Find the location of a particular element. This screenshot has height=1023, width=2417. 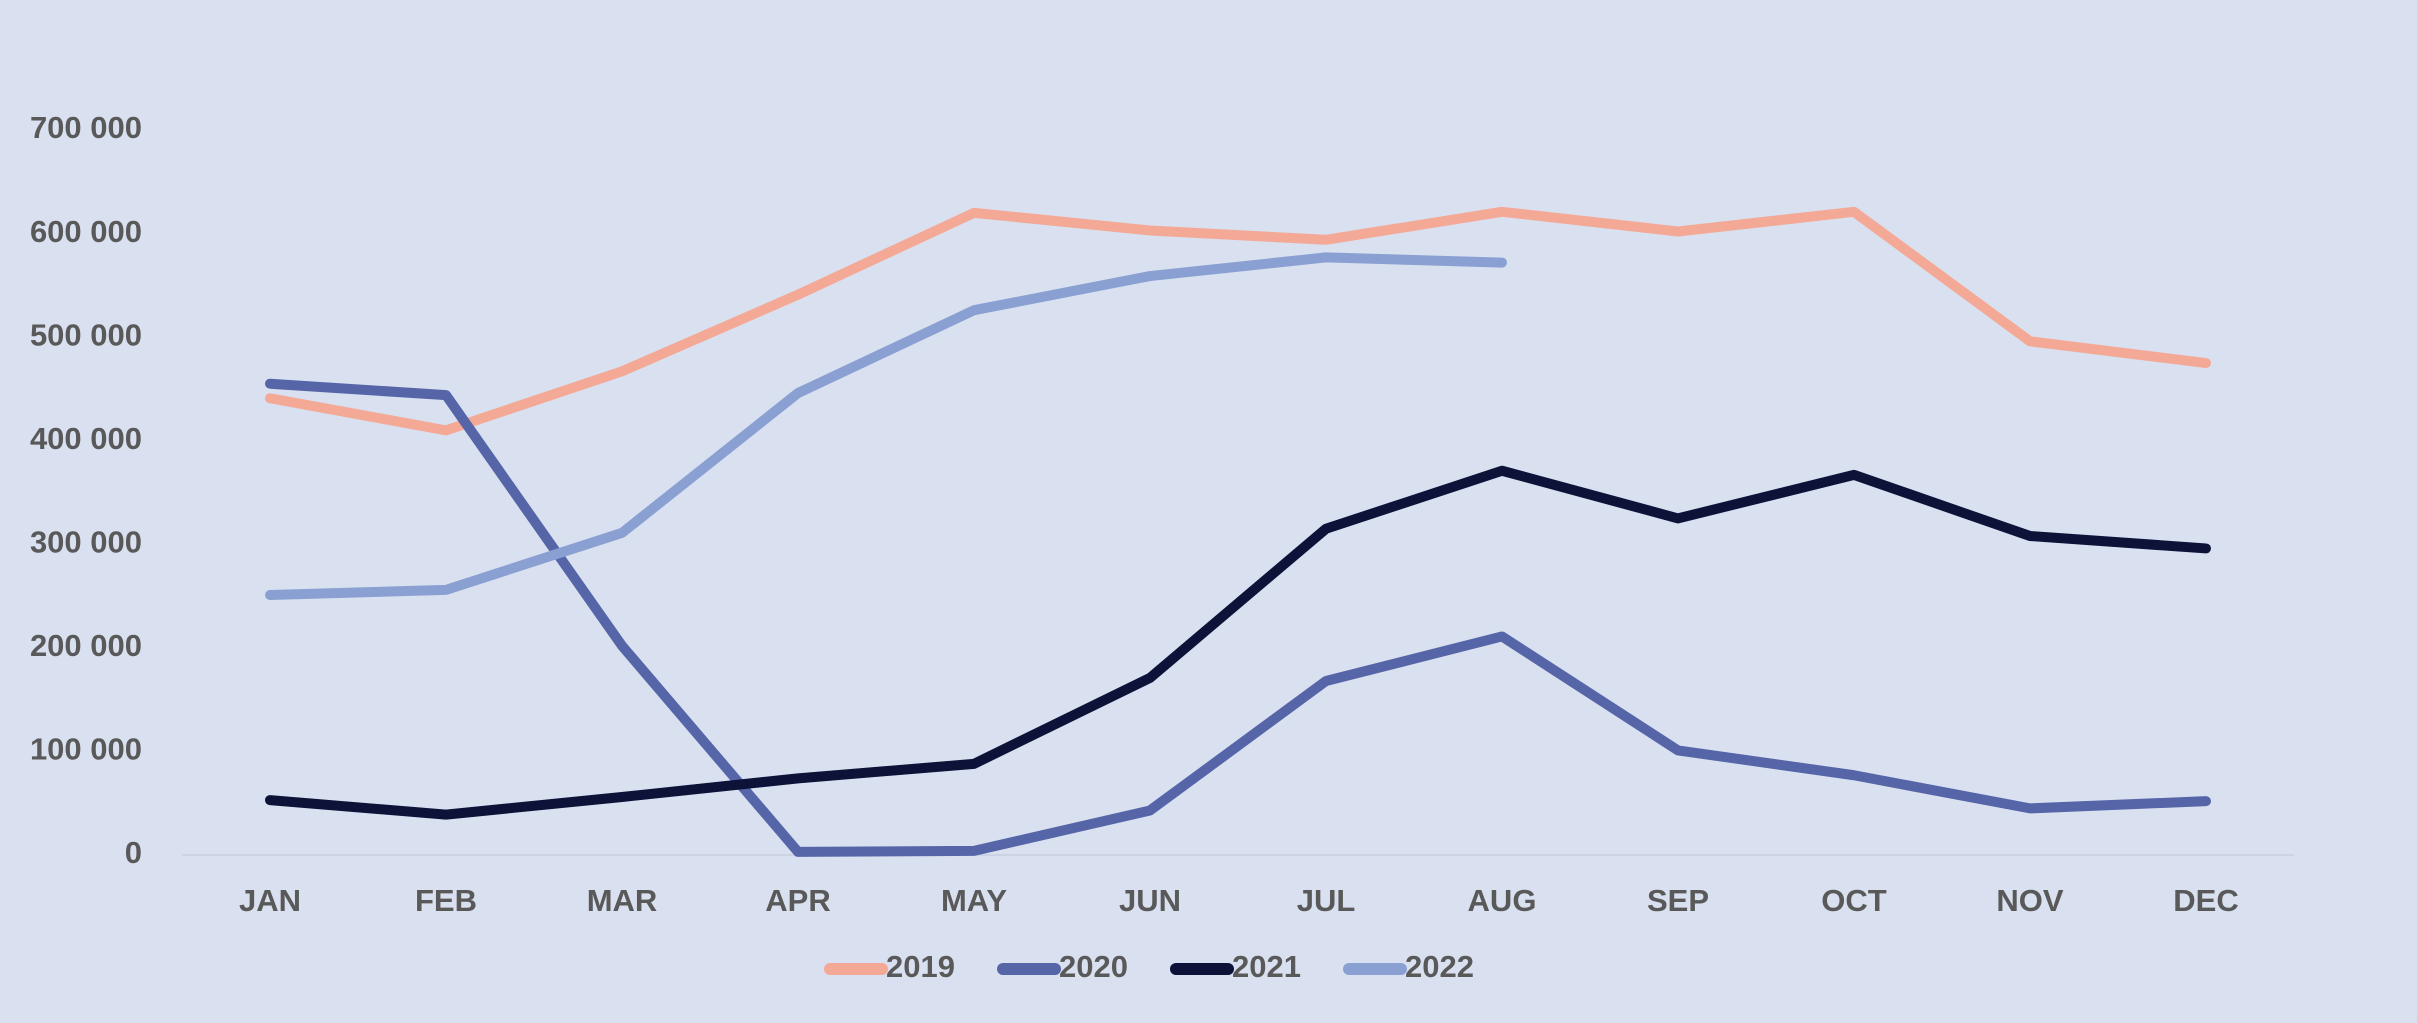

x-tick-label: APR is located at coordinates (797, 900).